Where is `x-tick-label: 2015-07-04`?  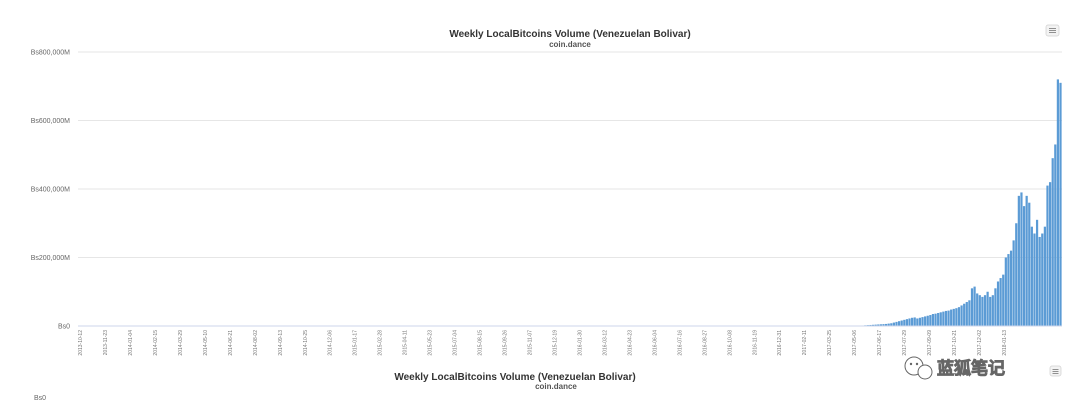
x-tick-label: 2015-07-04 is located at coordinates (456, 343).